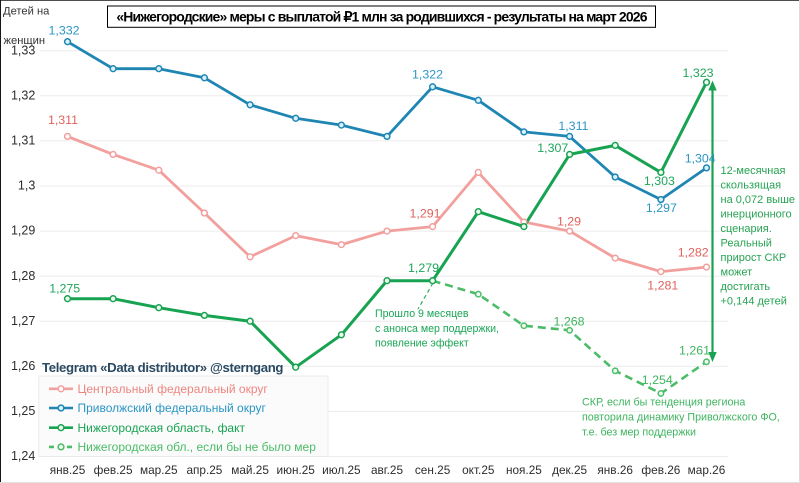 This screenshot has height=483, width=800. Describe the element at coordinates (746, 244) in the screenshot. I see `svg-text: Реальный` at that location.